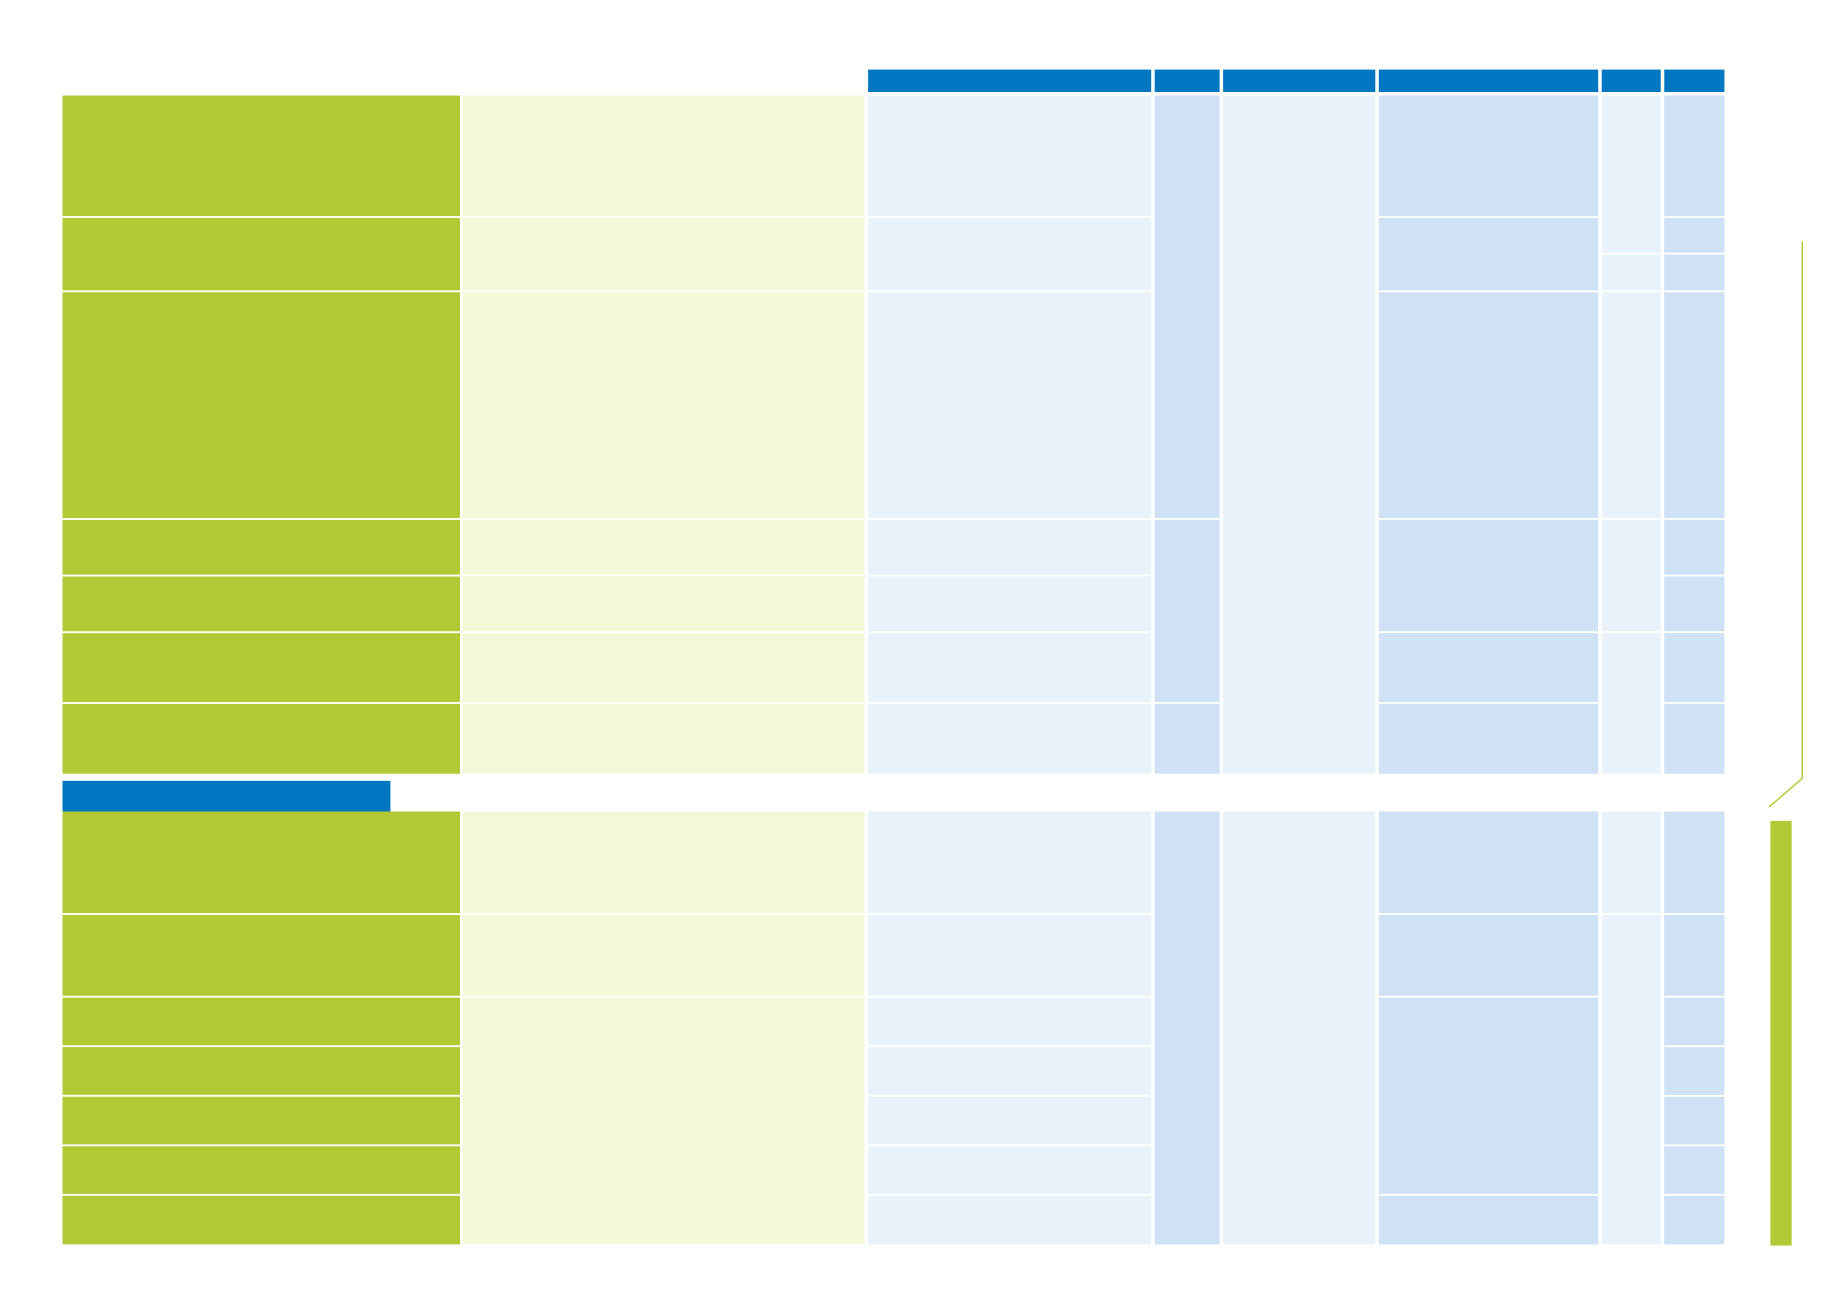 This screenshot has height=1301, width=1840. I want to click on side-bracket, so click(1785, 524).